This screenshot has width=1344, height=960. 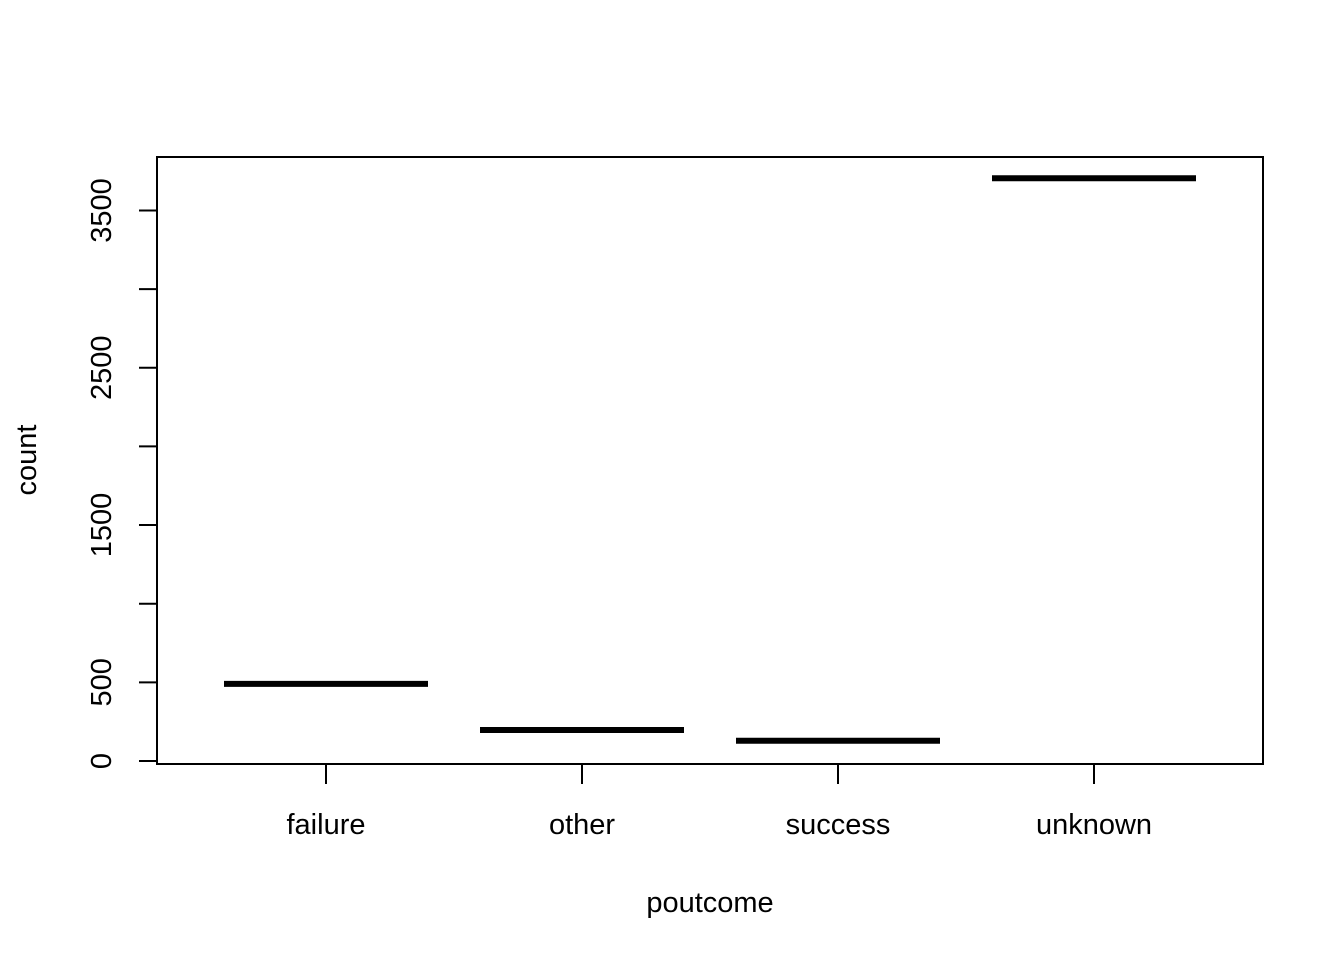 What do you see at coordinates (326, 825) in the screenshot?
I see `x-tick-label: failure` at bounding box center [326, 825].